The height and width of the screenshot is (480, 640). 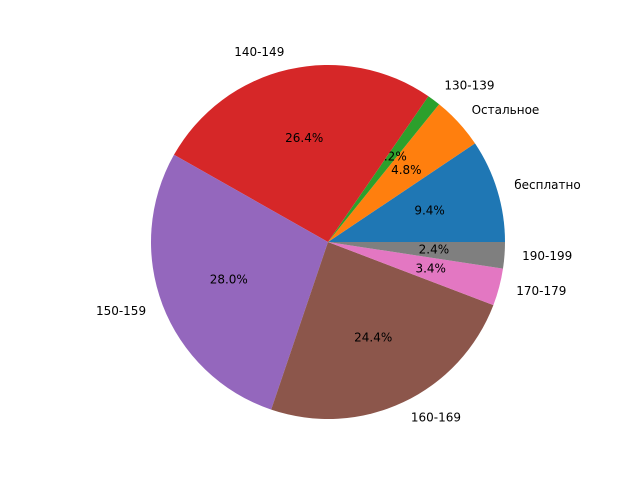 What do you see at coordinates (121, 311) in the screenshot?
I see `slice-label: 150-159` at bounding box center [121, 311].